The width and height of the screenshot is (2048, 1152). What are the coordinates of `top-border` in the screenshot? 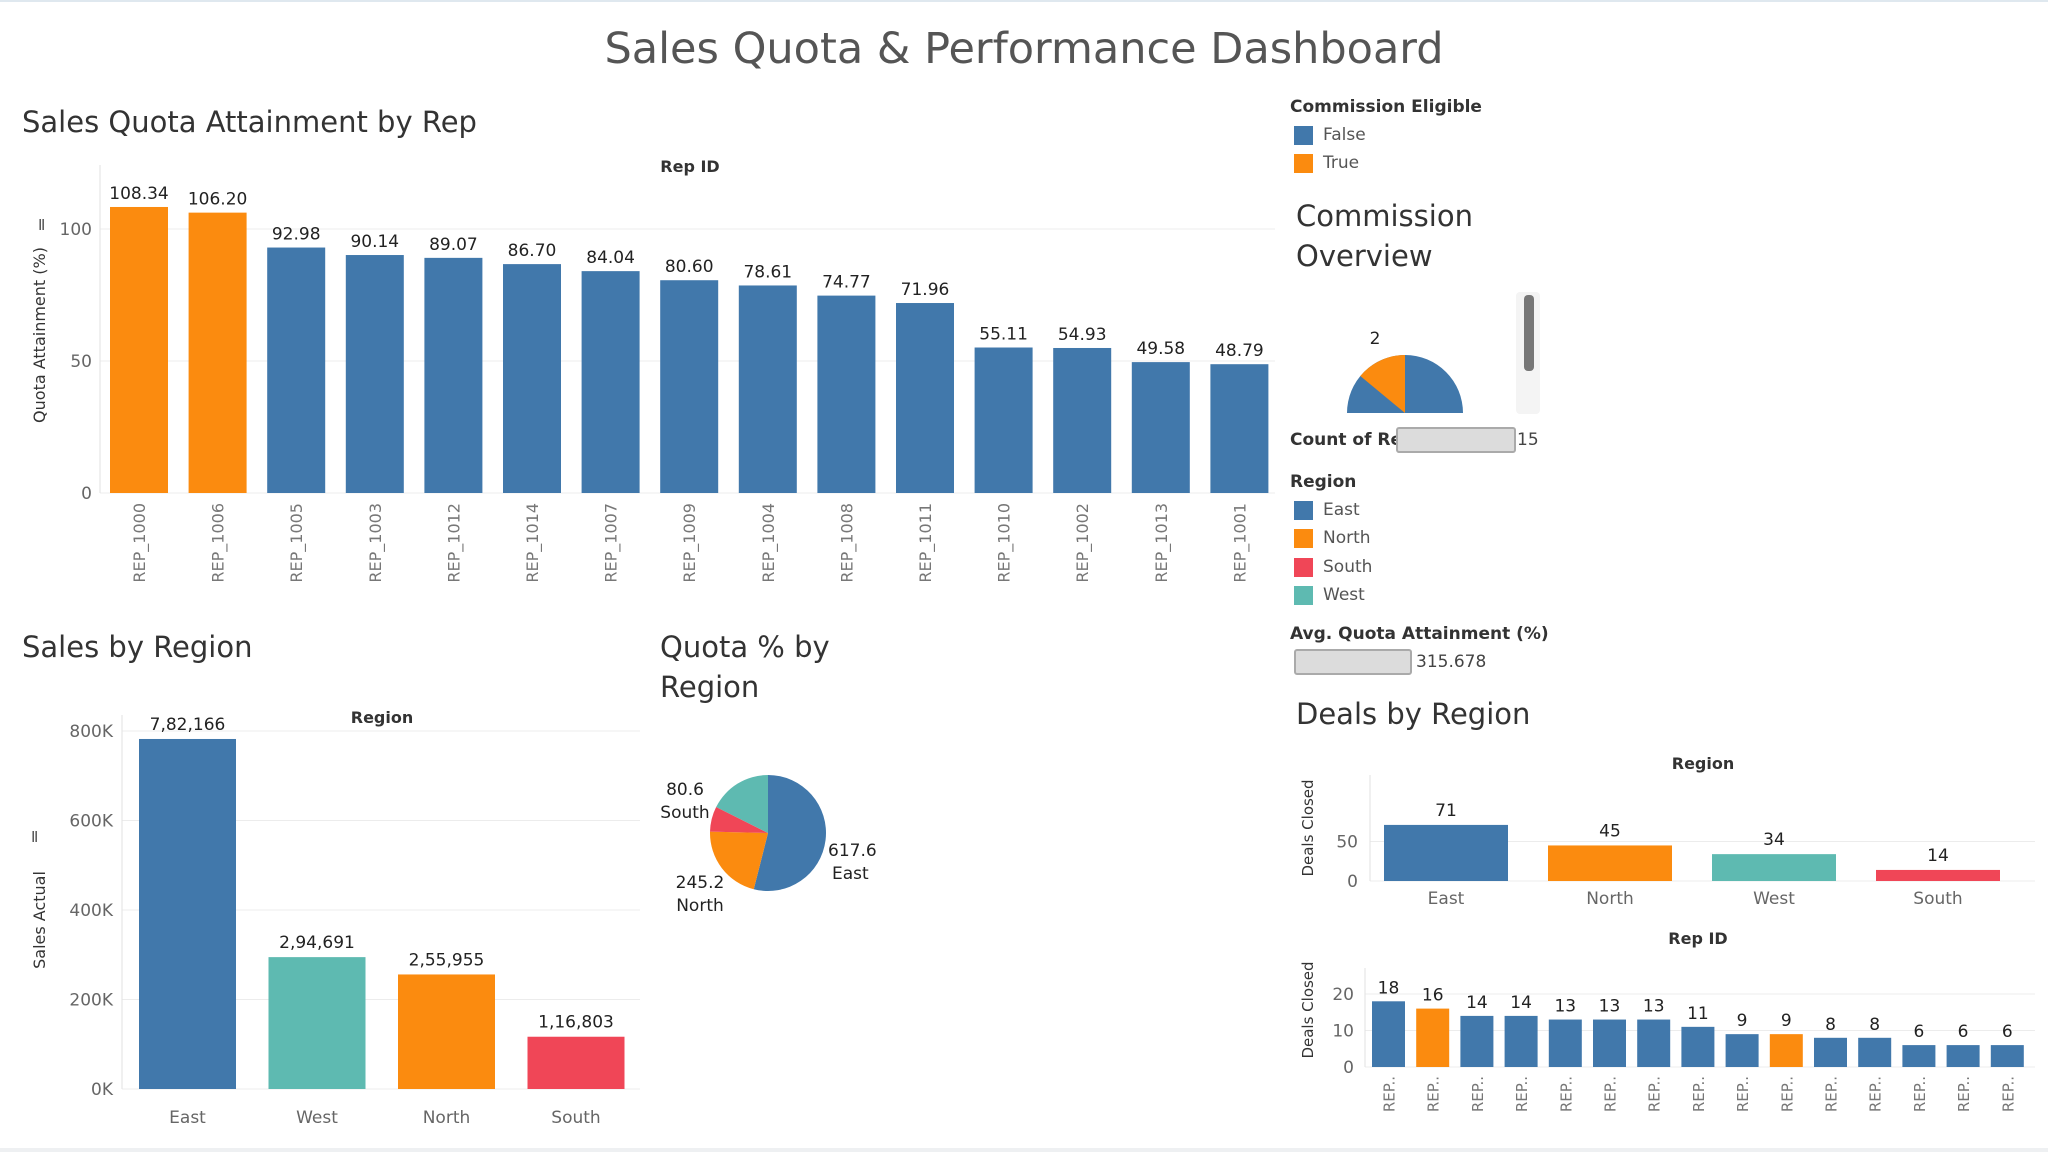 It's located at (1024, 1).